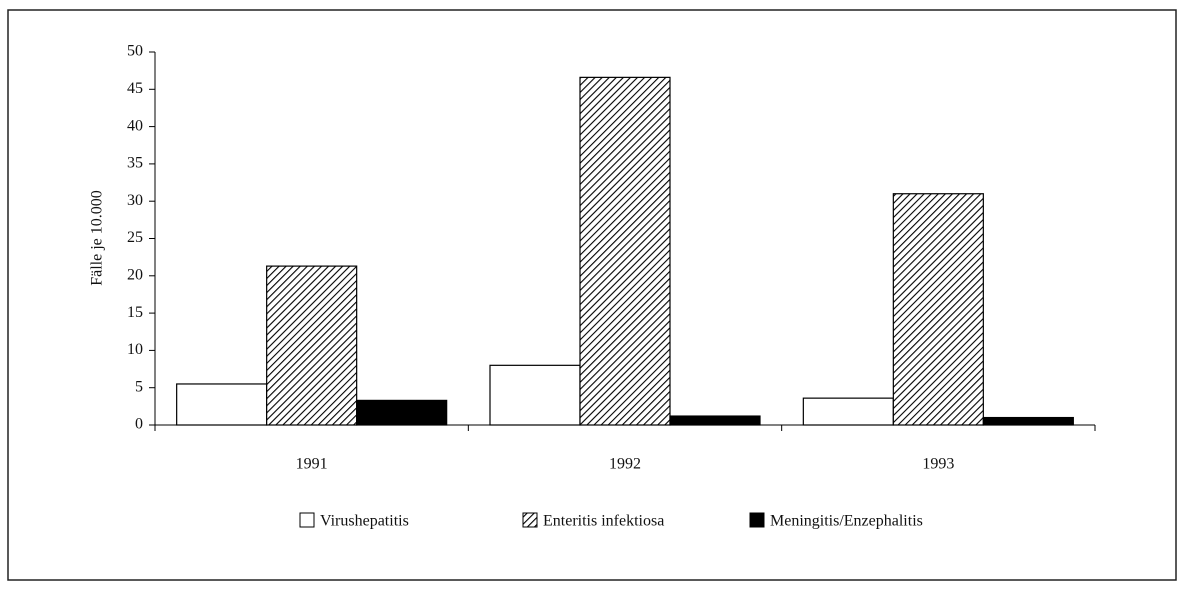 The height and width of the screenshot is (591, 1184). I want to click on y-tick-label: 20, so click(135, 274).